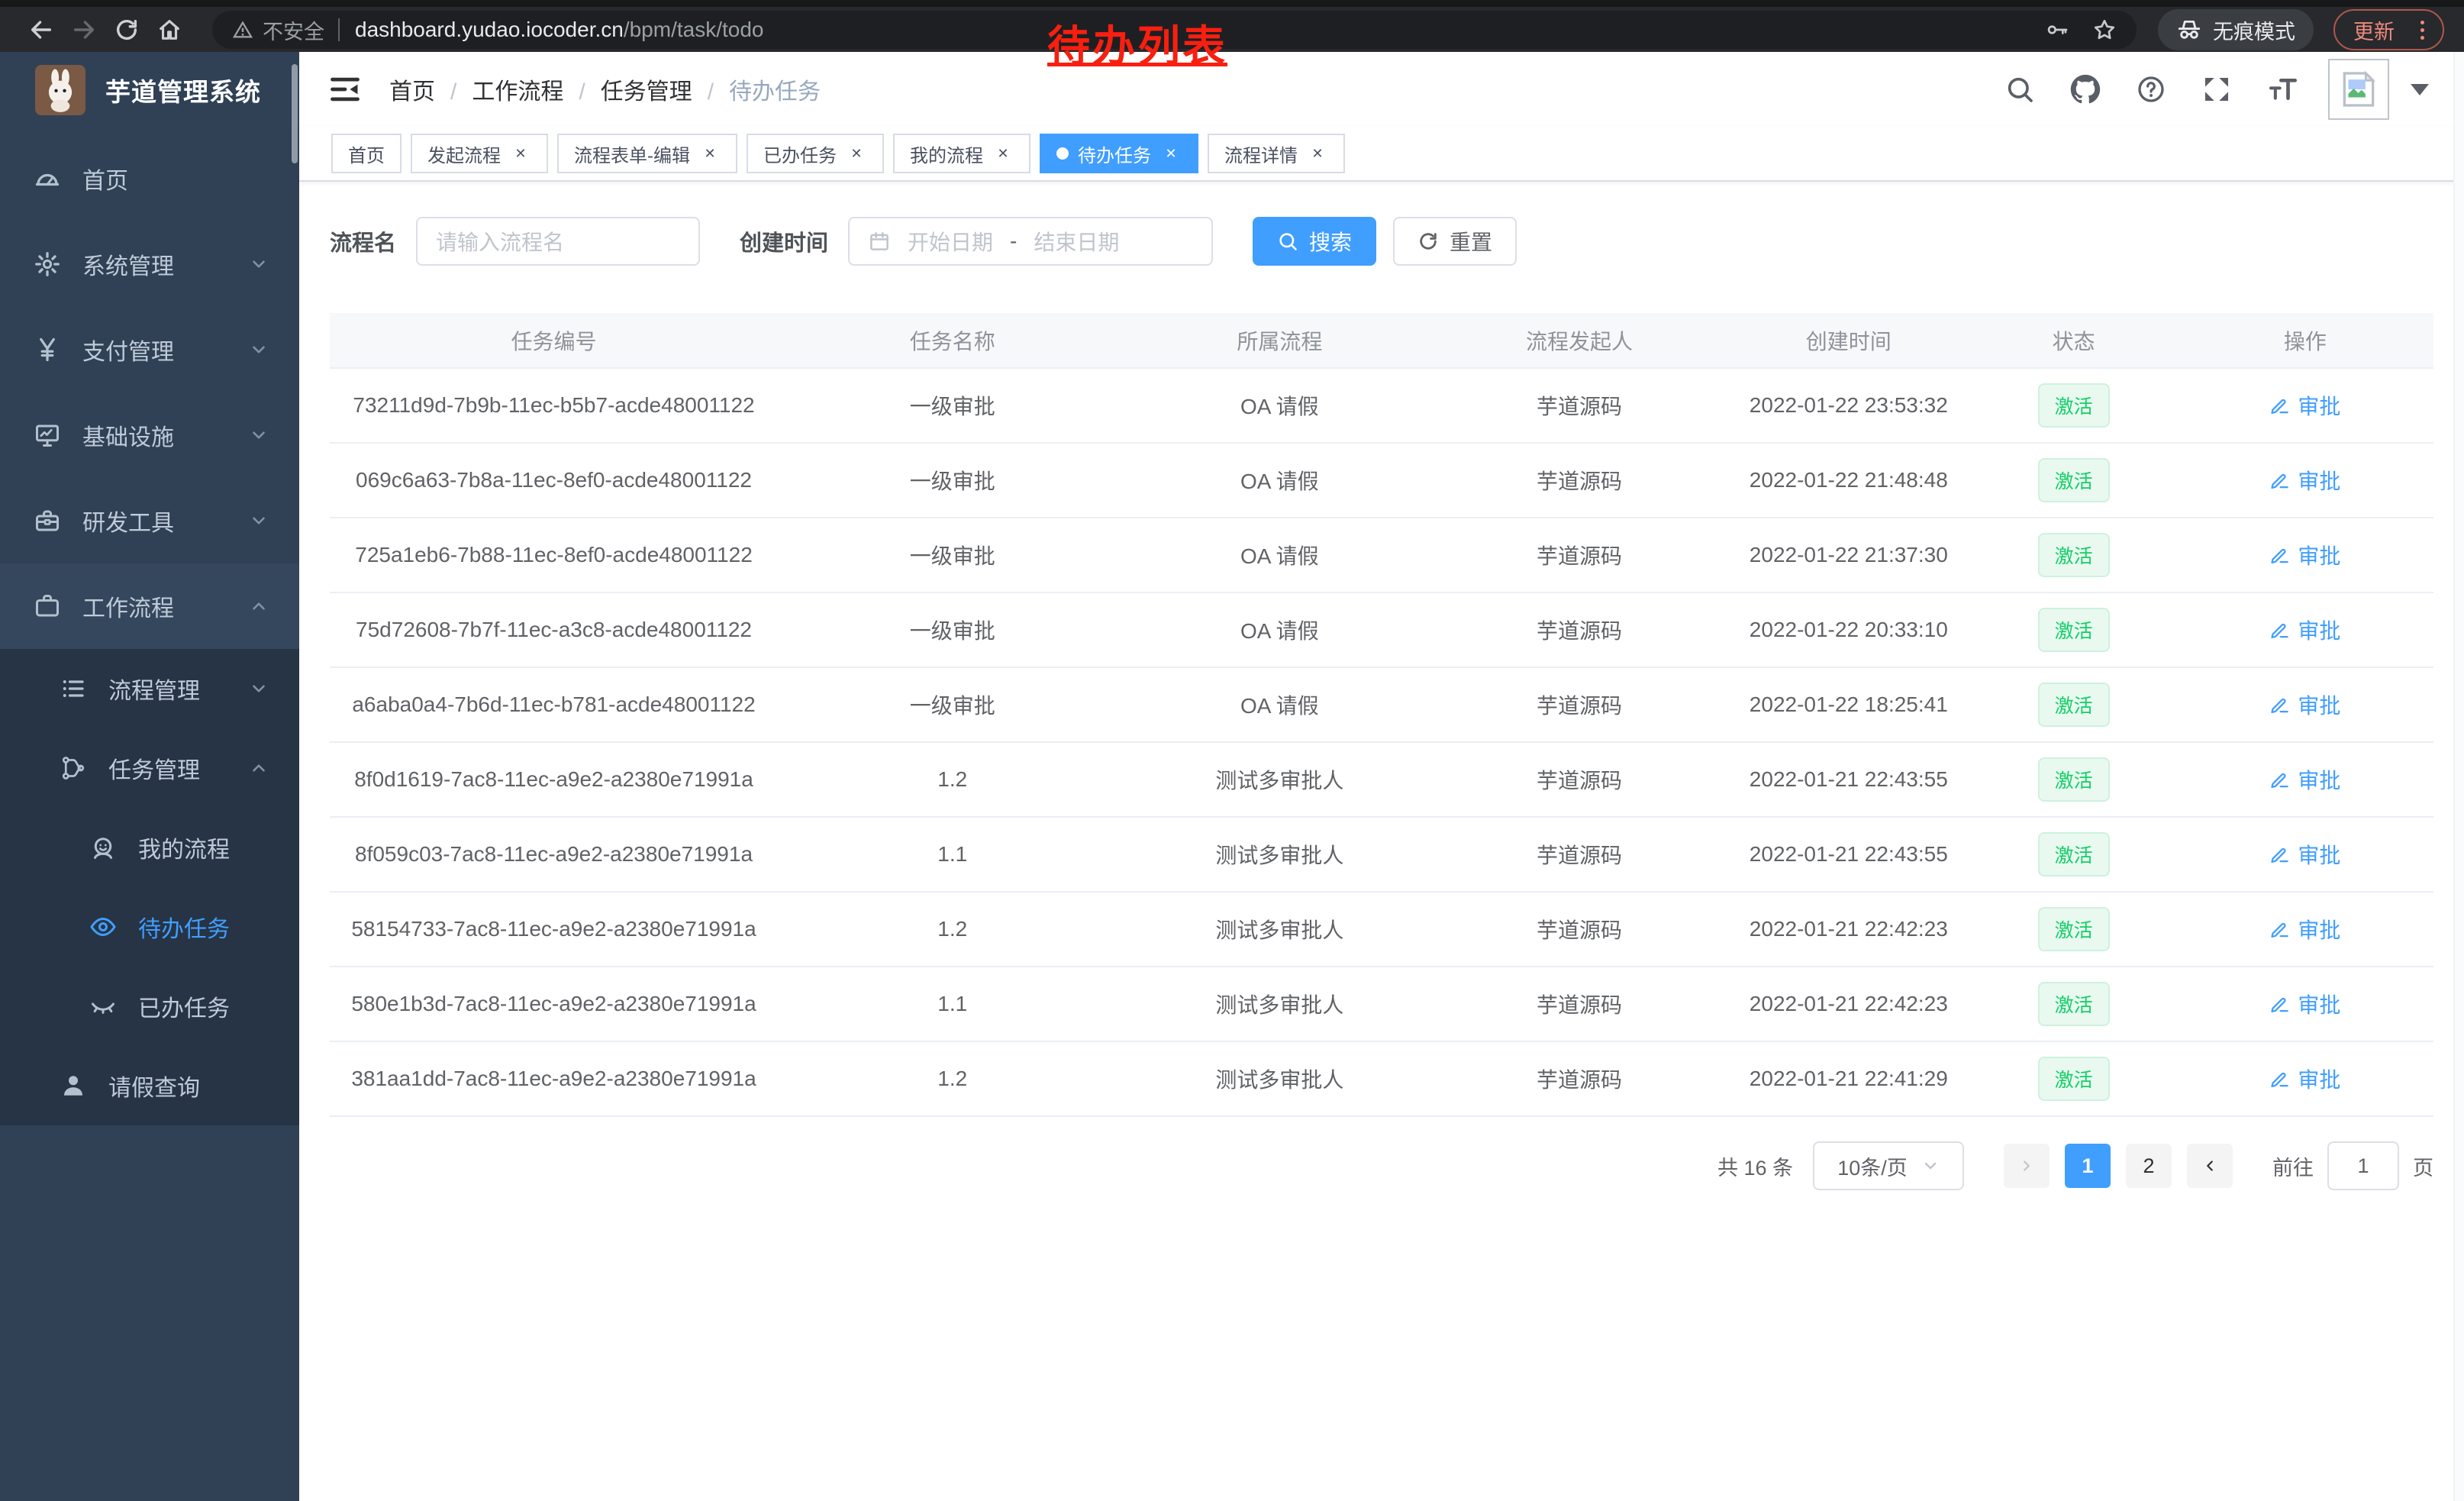  I want to click on sidebar-item: 基础设施, so click(150, 435).